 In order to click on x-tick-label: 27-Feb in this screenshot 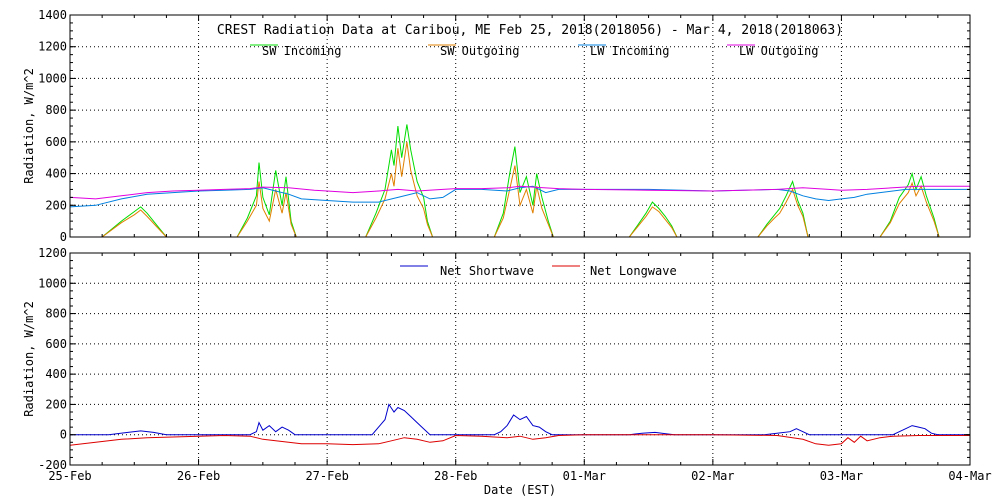, I will do `click(326, 476)`.